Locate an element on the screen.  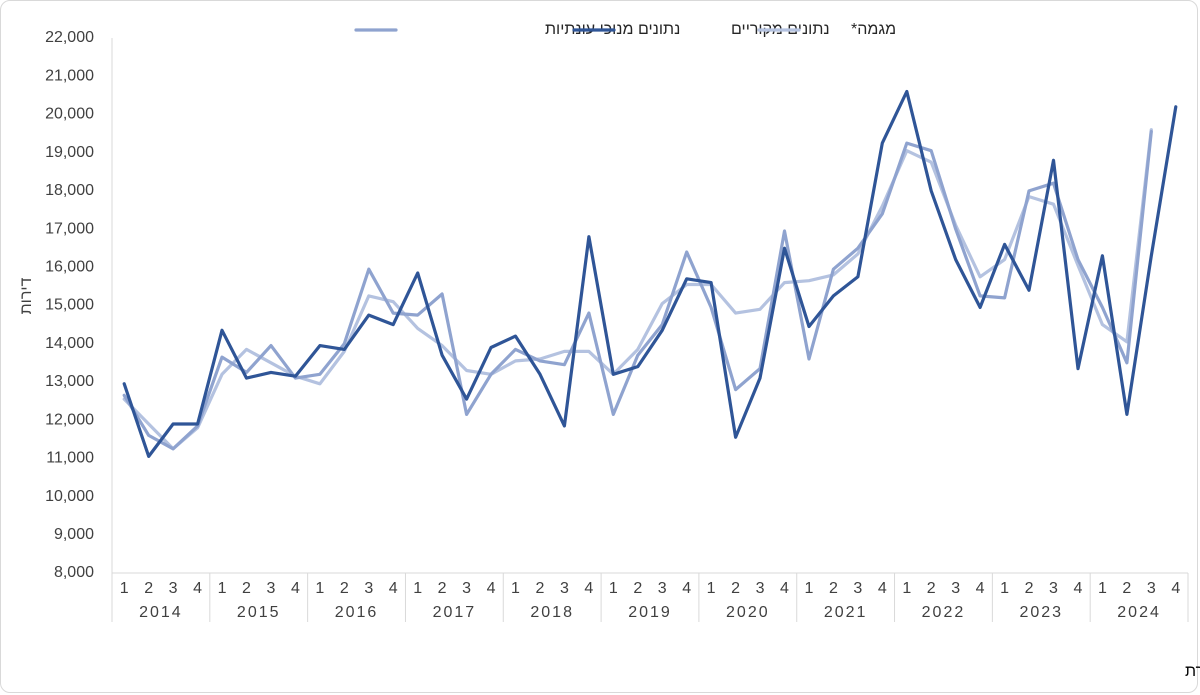
y-tick-label: 12,000 is located at coordinates (69, 419).